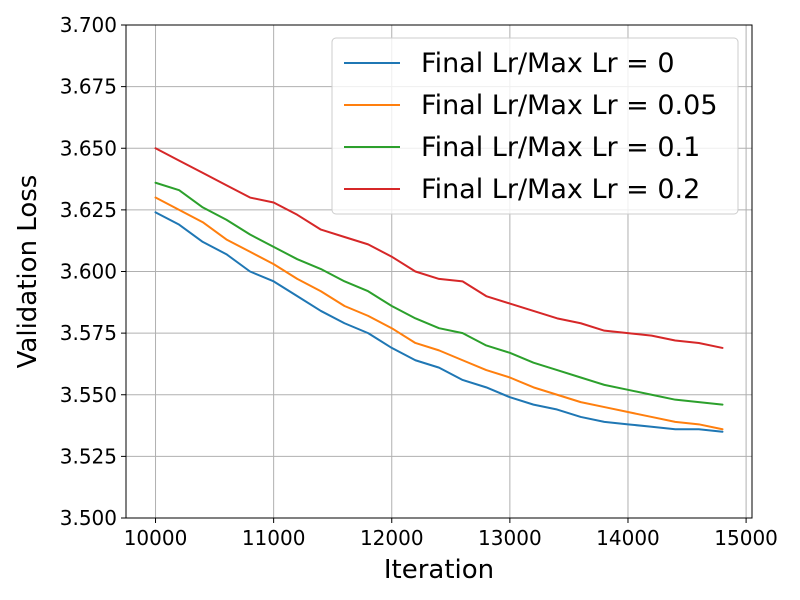 This screenshot has width=800, height=600. Describe the element at coordinates (548, 63) in the screenshot. I see `legend-entry-label: Final Lr/Max Lr = 0` at that location.